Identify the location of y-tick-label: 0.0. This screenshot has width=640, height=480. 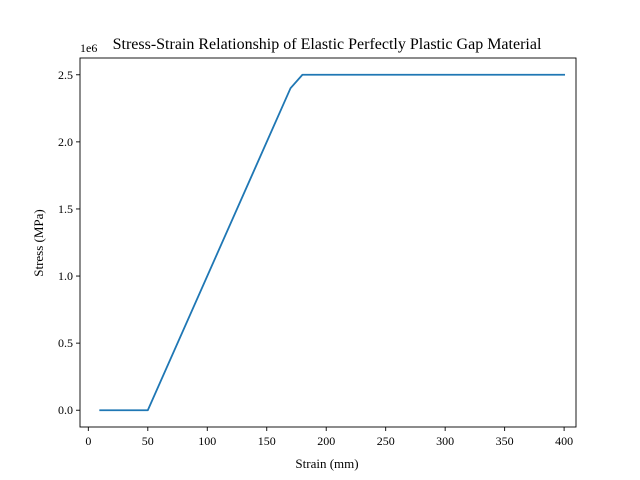
(65, 410).